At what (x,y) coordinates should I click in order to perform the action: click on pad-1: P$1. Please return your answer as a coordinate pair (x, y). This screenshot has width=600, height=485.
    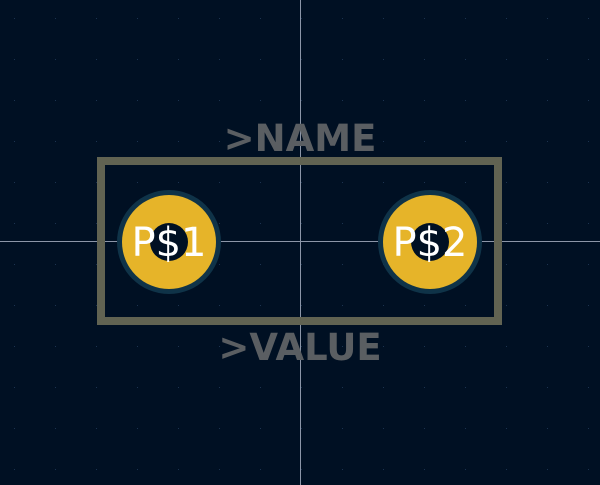
    Looking at the image, I should click on (169, 242).